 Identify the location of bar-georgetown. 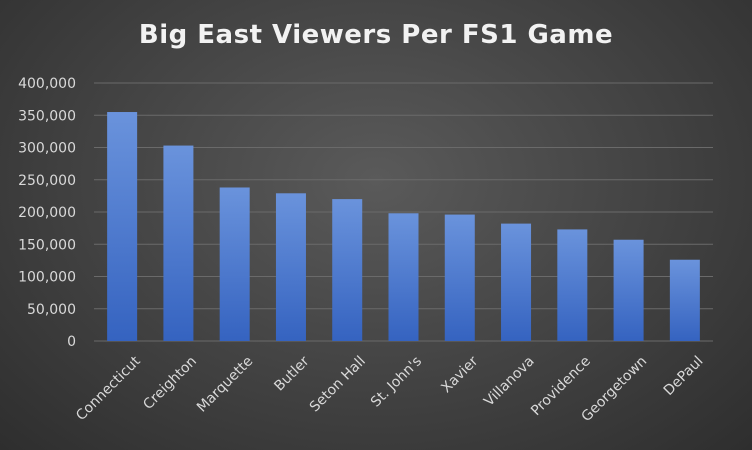
(628, 290).